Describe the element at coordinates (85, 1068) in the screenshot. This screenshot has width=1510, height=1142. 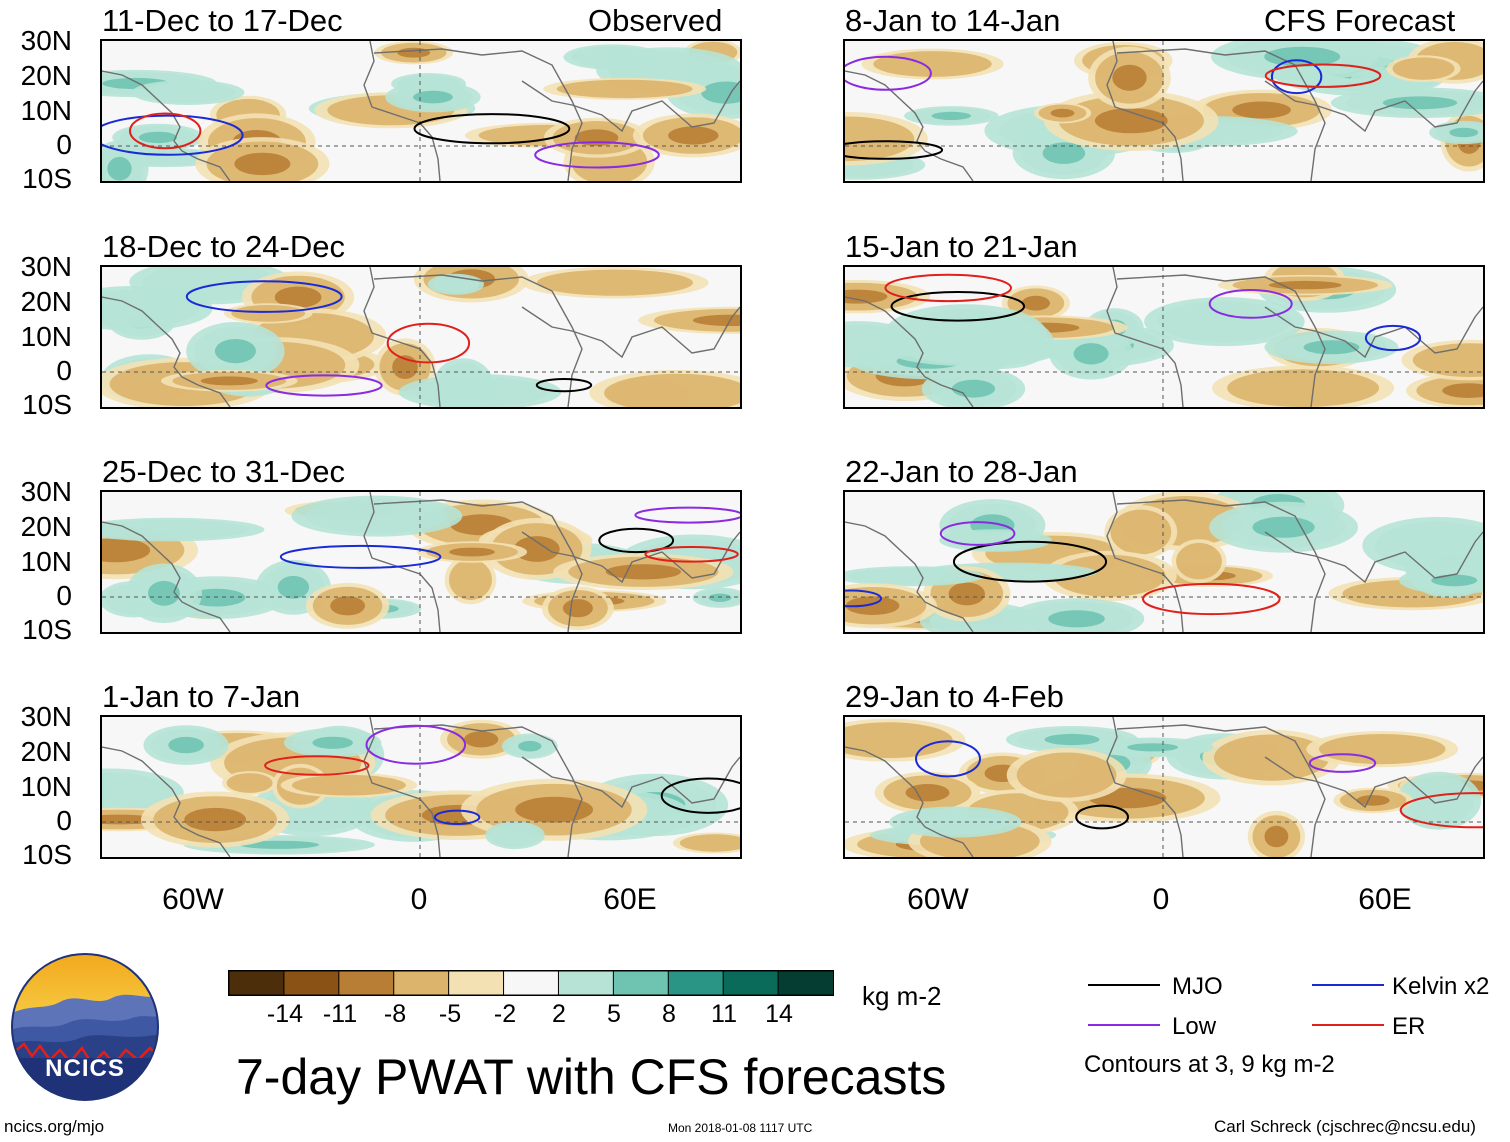
I see `logo-text: NCICS` at that location.